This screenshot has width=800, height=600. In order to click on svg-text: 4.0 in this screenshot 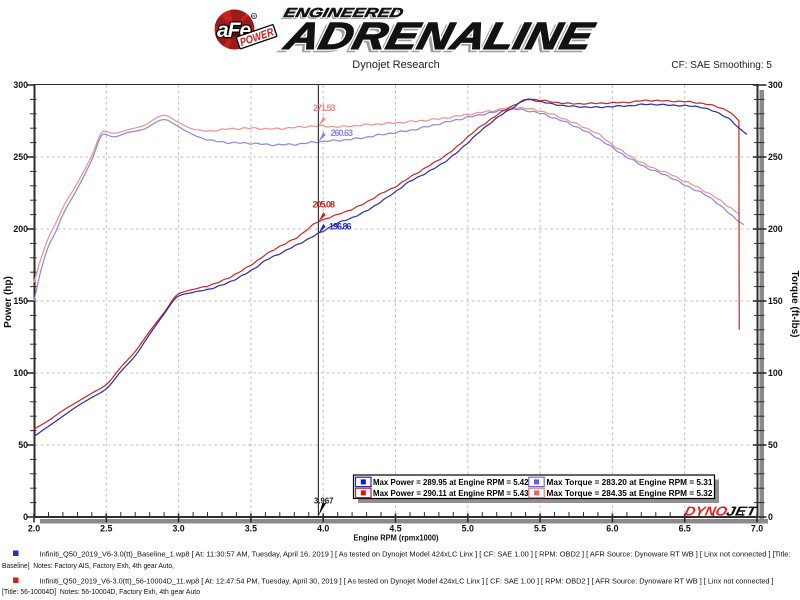, I will do `click(323, 529)`.